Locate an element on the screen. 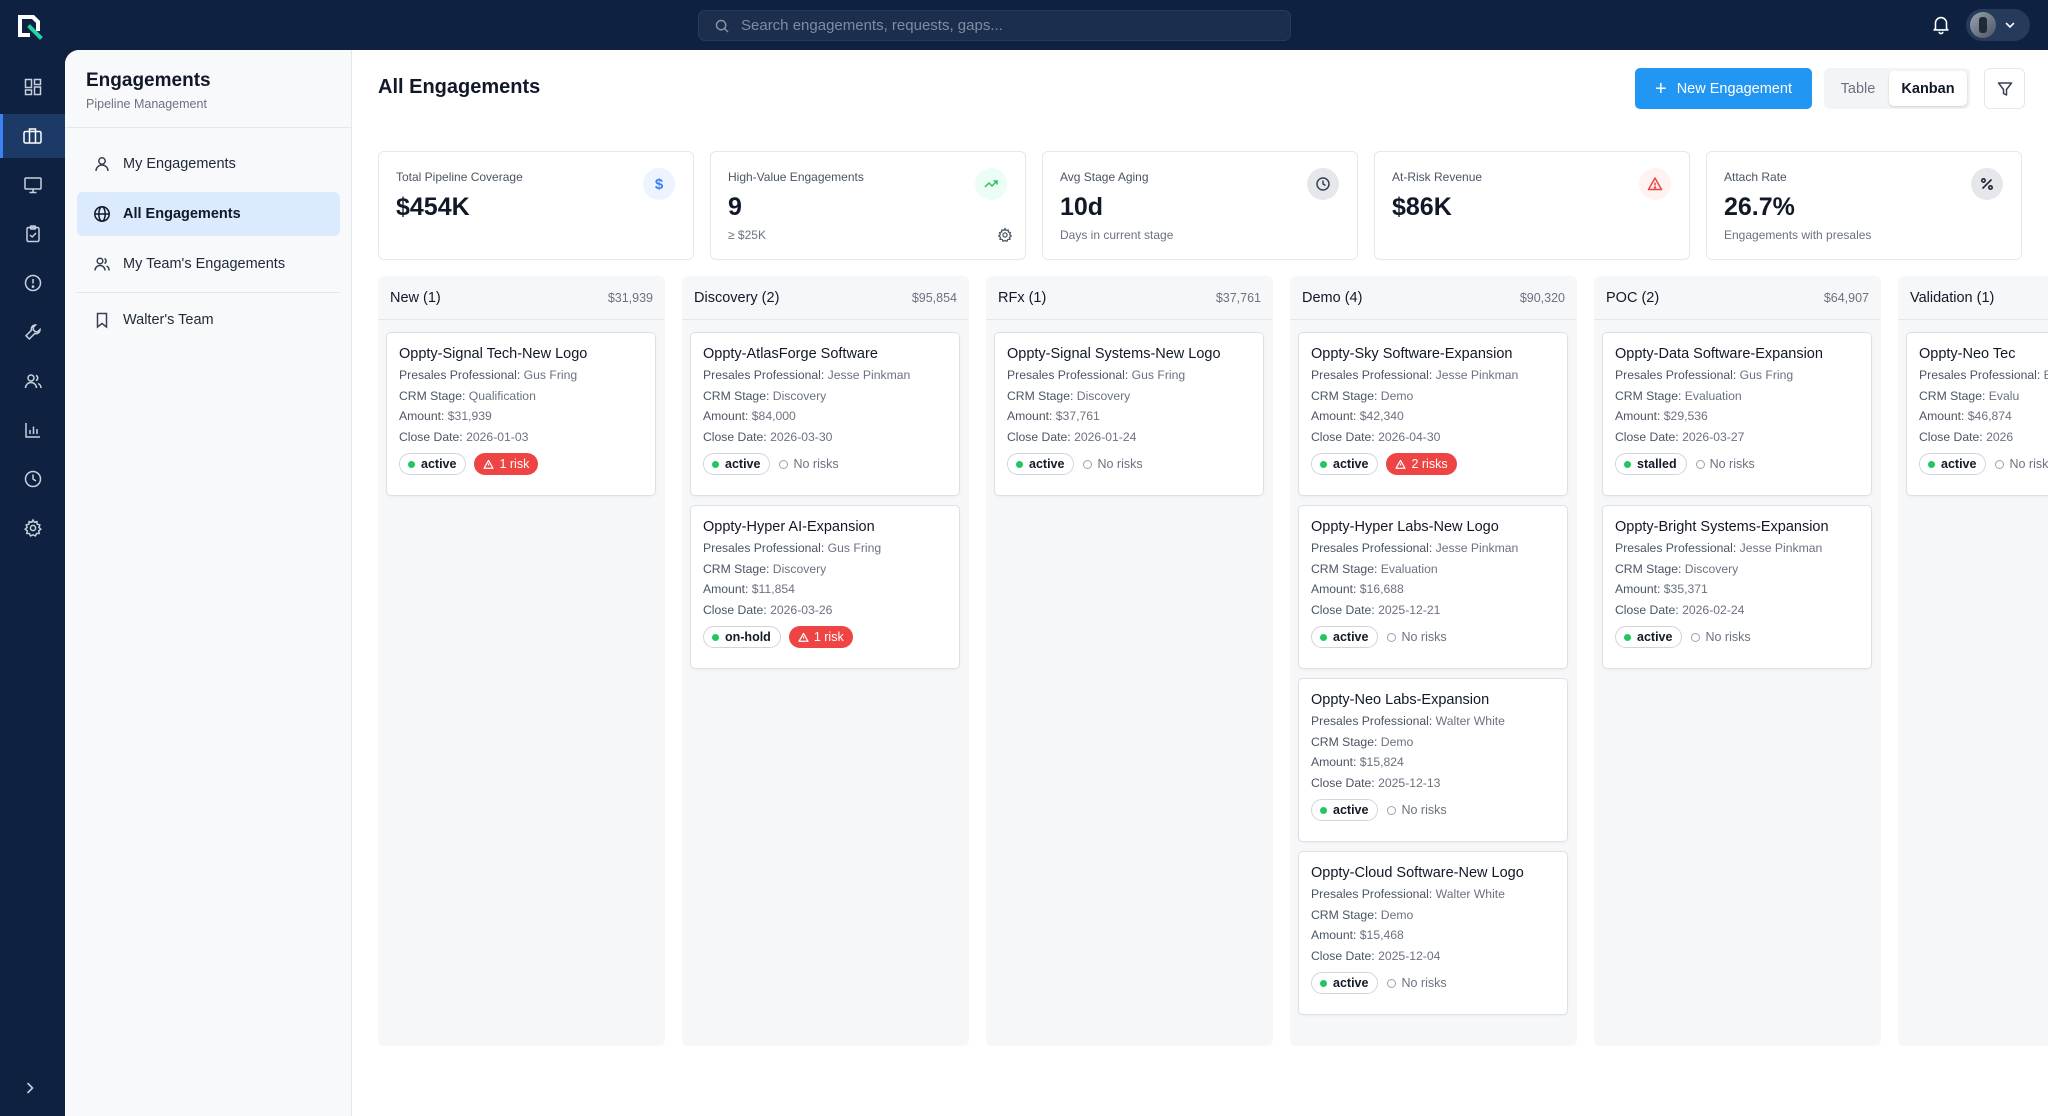 The height and width of the screenshot is (1116, 2048). rail-engagements is located at coordinates (32, 136).